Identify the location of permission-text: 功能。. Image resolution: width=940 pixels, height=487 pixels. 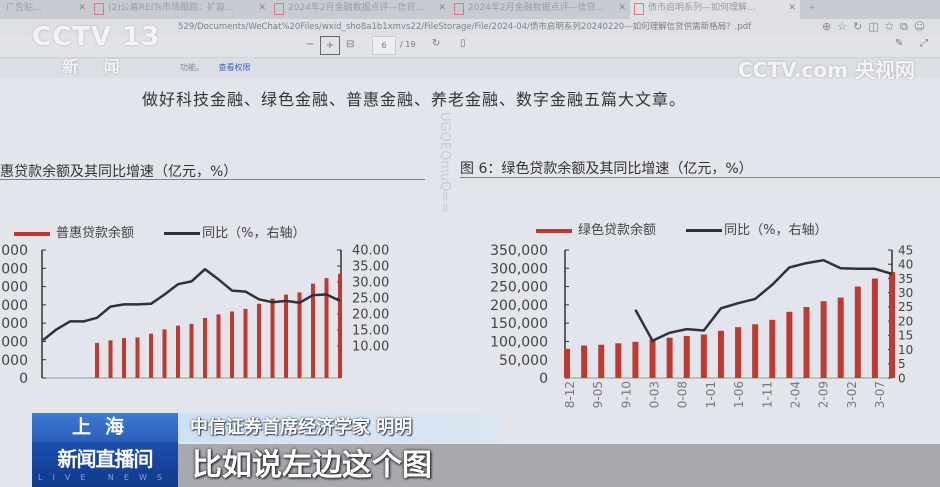
(192, 67).